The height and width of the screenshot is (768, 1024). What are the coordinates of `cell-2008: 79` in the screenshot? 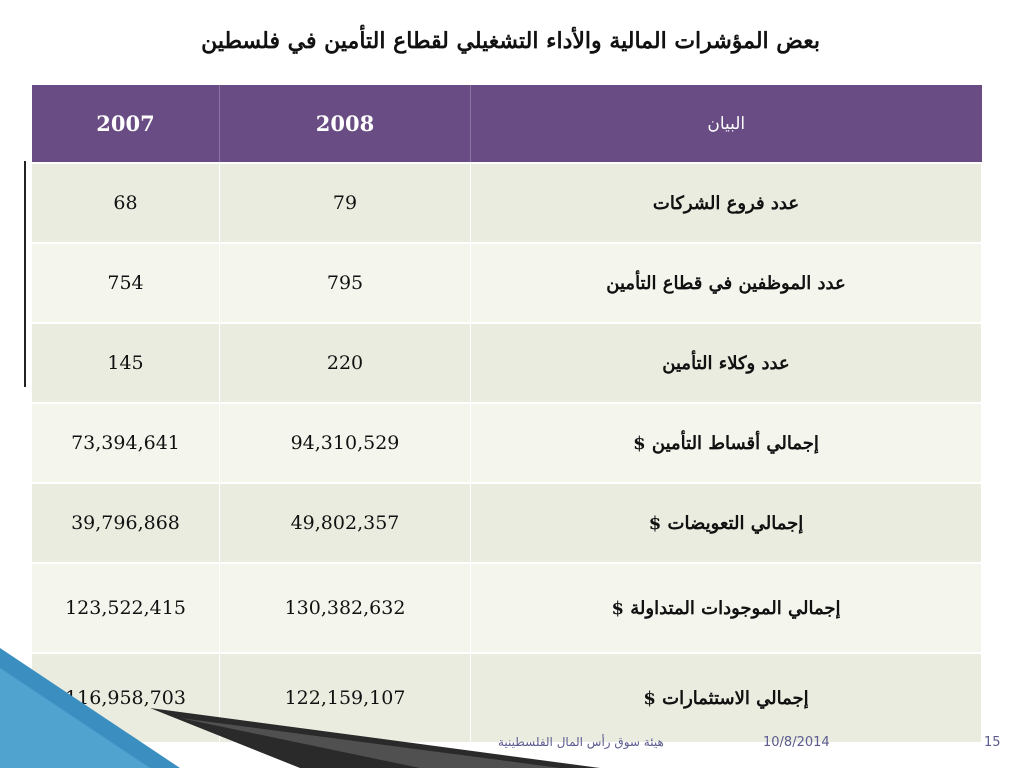 It's located at (345, 202).